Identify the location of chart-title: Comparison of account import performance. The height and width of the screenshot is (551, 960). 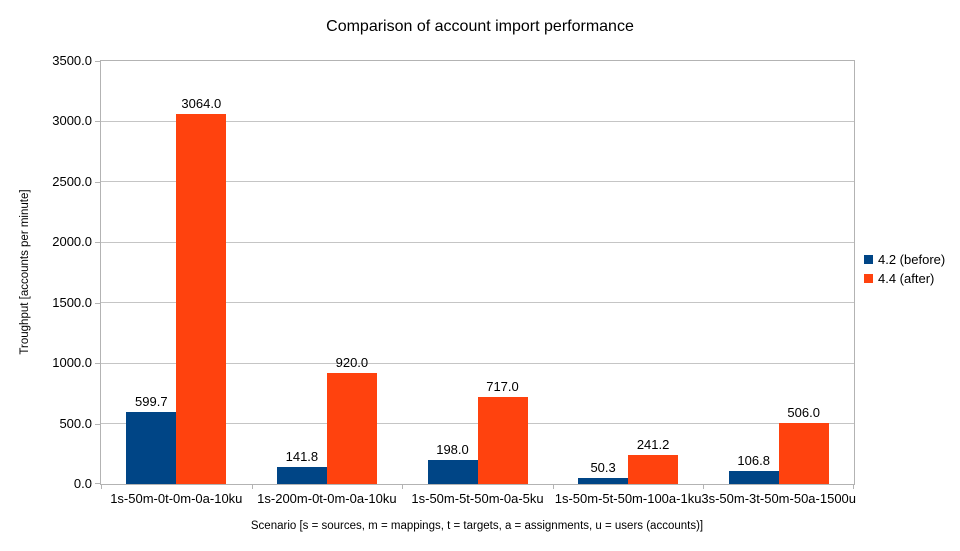
(480, 26).